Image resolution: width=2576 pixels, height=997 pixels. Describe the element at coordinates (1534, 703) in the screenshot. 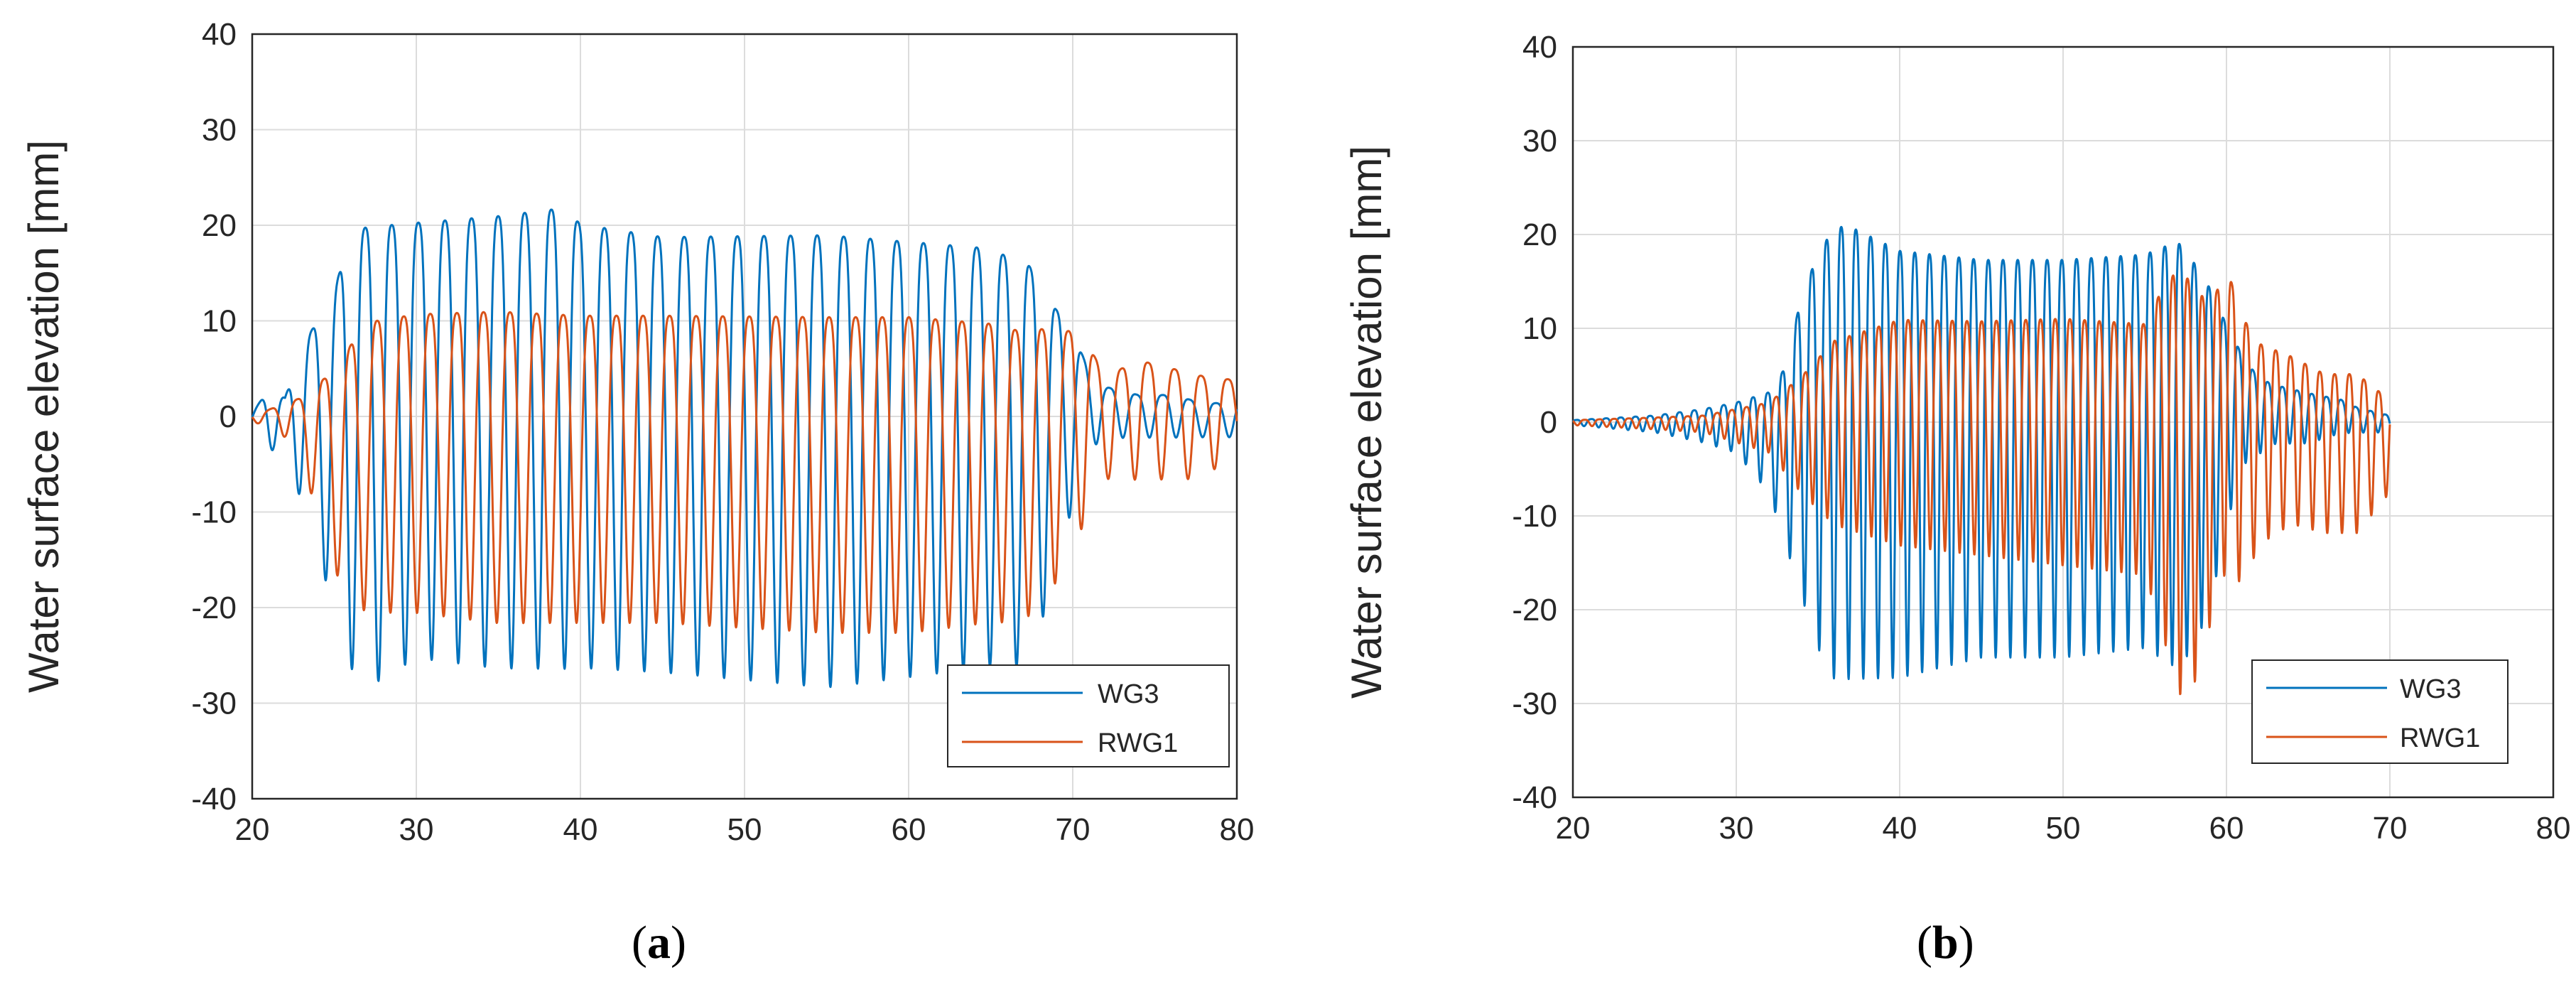

I see `panel-b-y-tick-label: -30` at that location.